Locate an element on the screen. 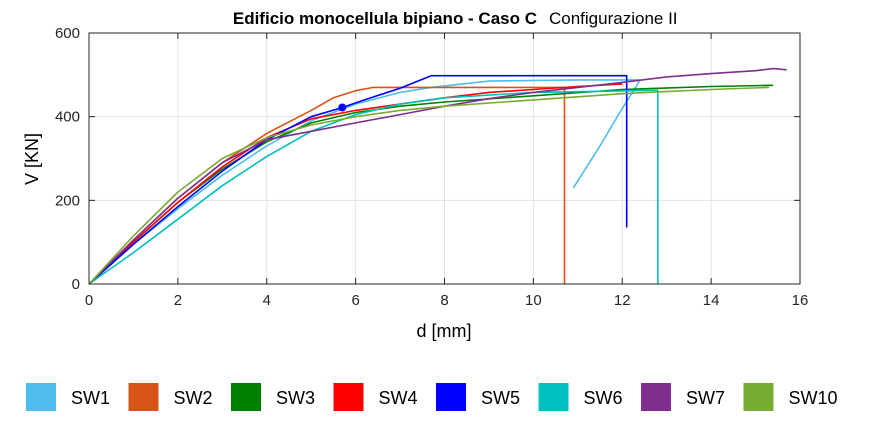  chart-title: Edificio monocellula bipiano - Caso C is located at coordinates (385, 18).